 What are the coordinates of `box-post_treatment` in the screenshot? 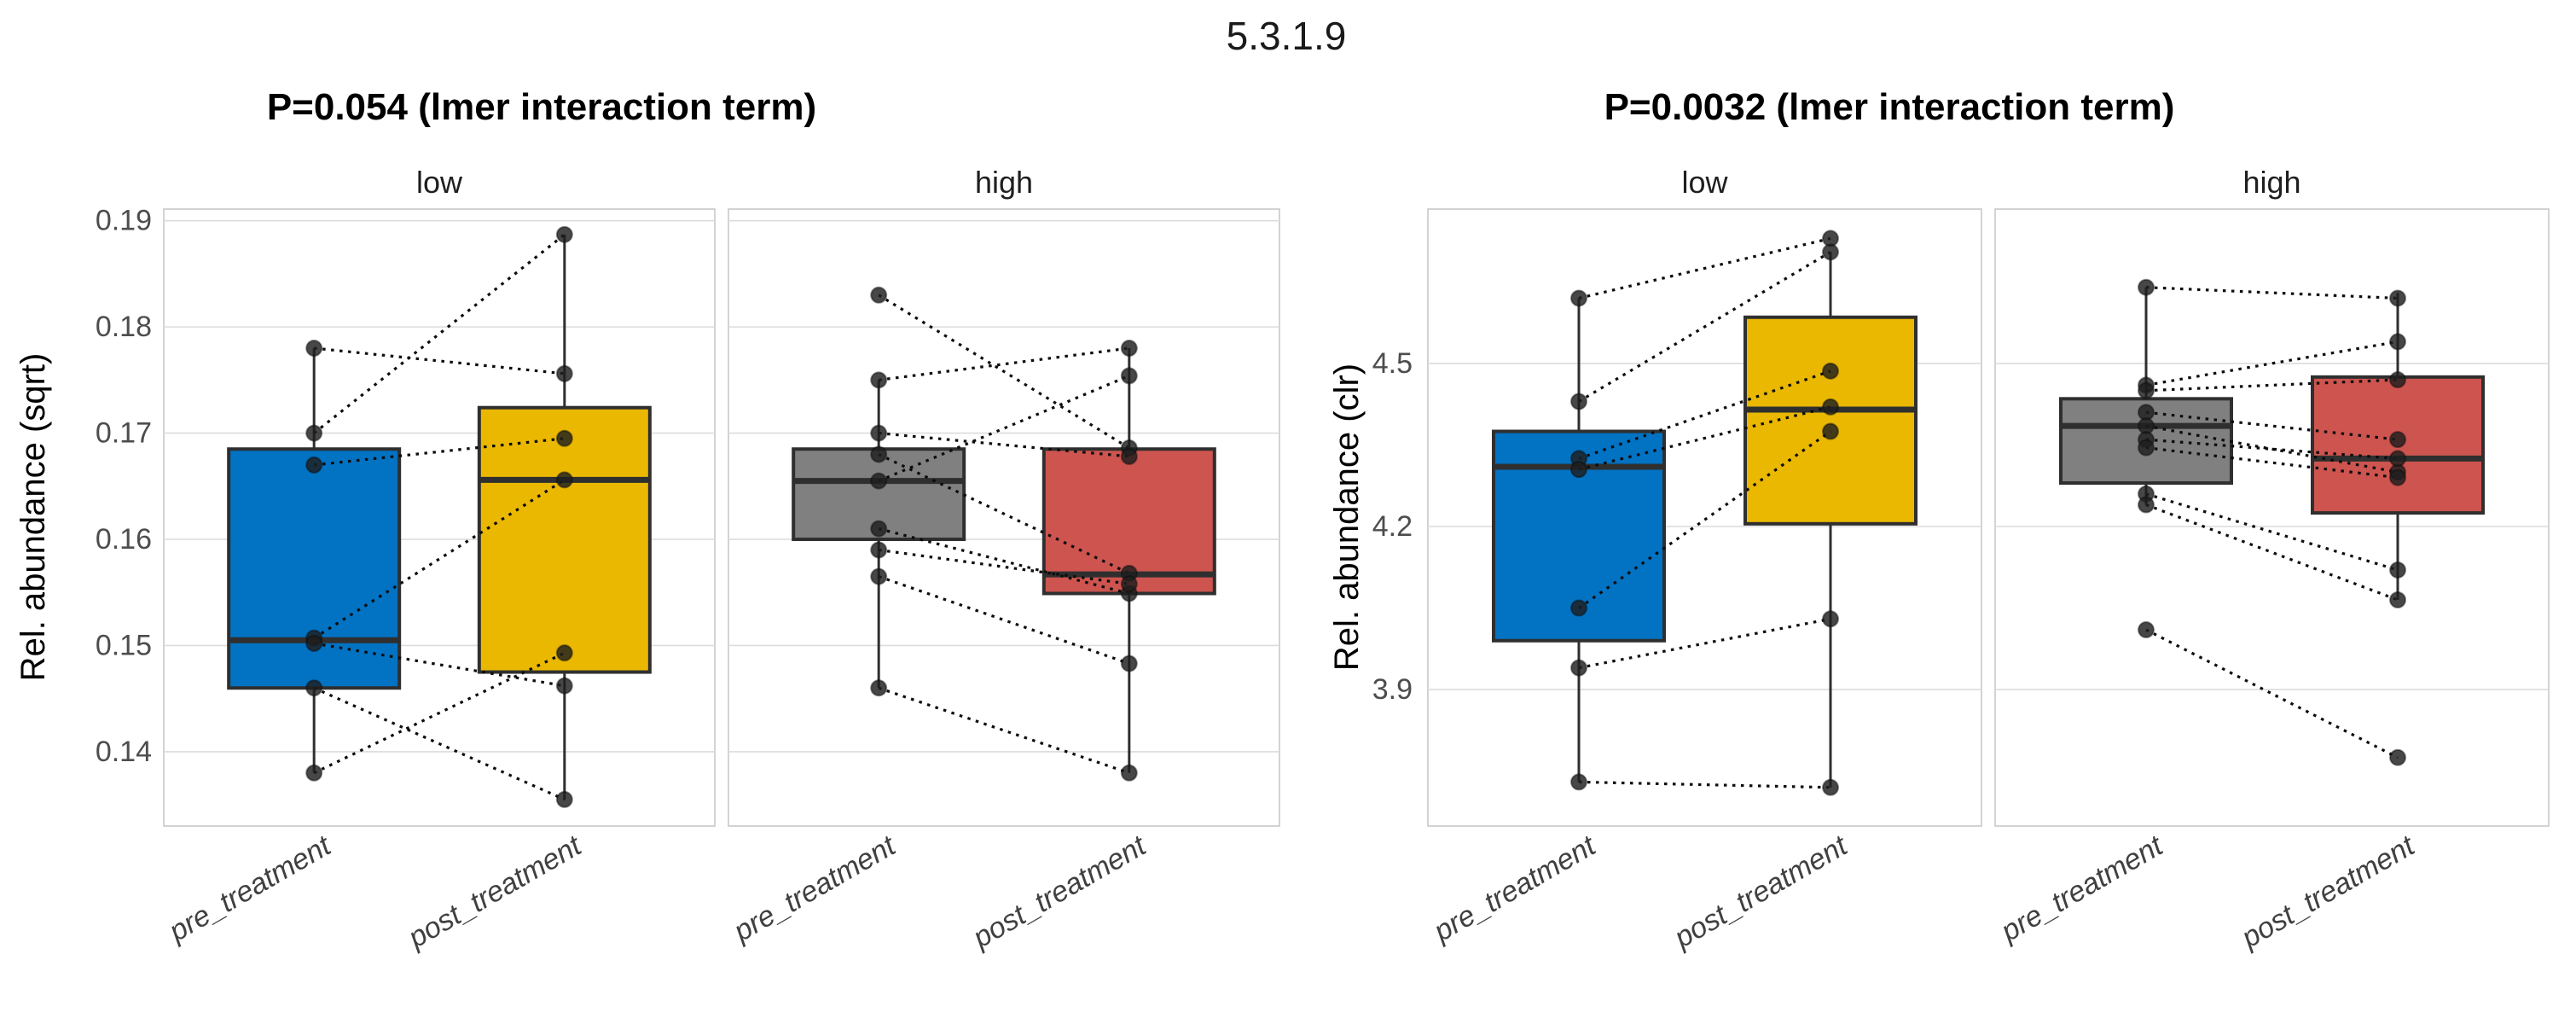 It's located at (564, 539).